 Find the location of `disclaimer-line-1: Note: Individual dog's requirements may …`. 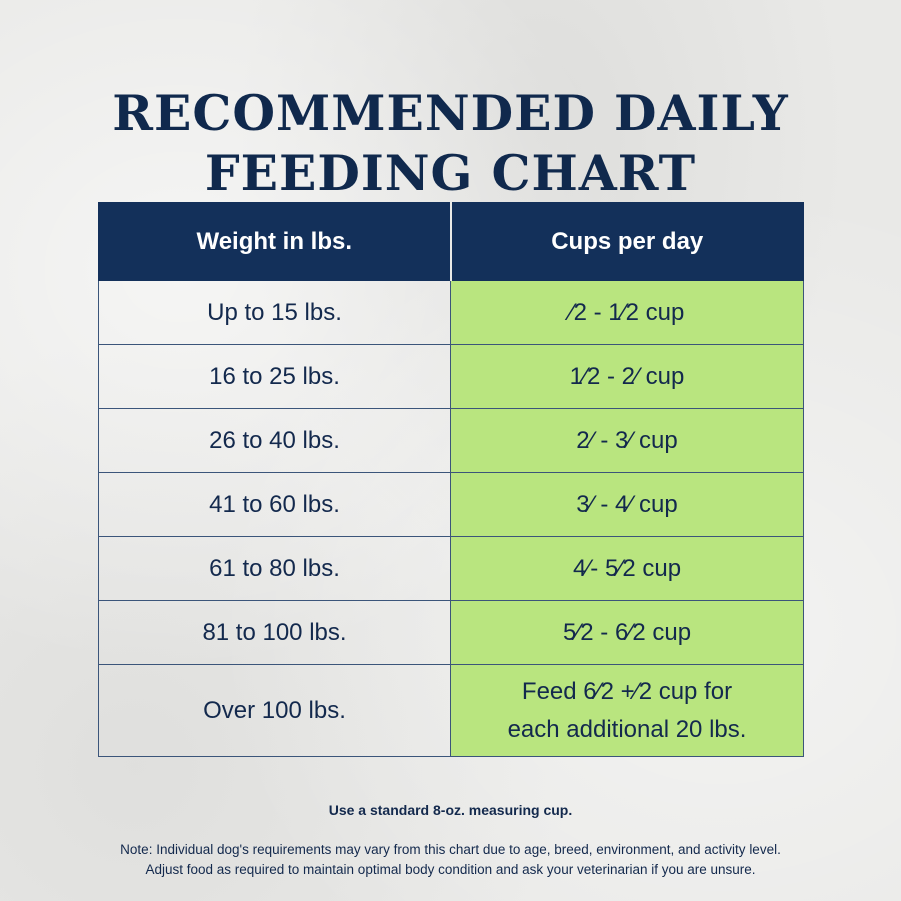

disclaimer-line-1: Note: Individual dog's requirements may … is located at coordinates (450, 849).